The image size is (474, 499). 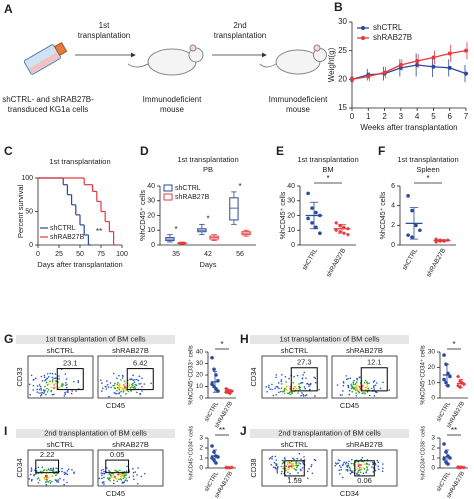 What do you see at coordinates (393, 225) in the screenshot?
I see `y-tick-label: 2` at bounding box center [393, 225].